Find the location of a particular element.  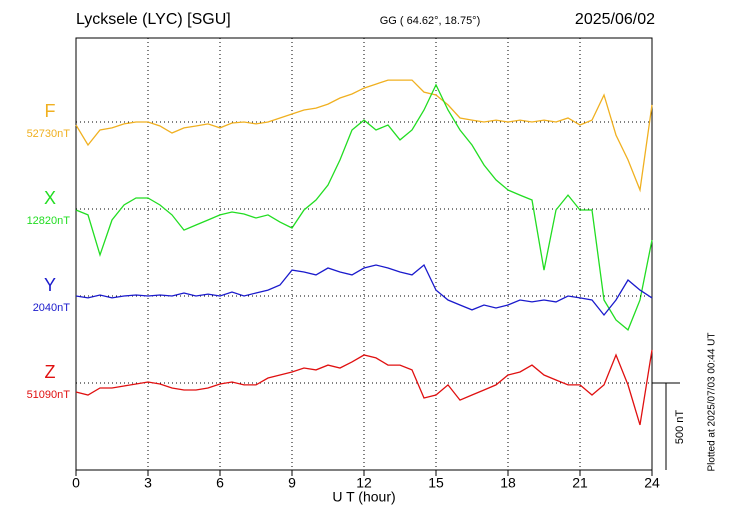

x-tick-label: 3 is located at coordinates (148, 483).